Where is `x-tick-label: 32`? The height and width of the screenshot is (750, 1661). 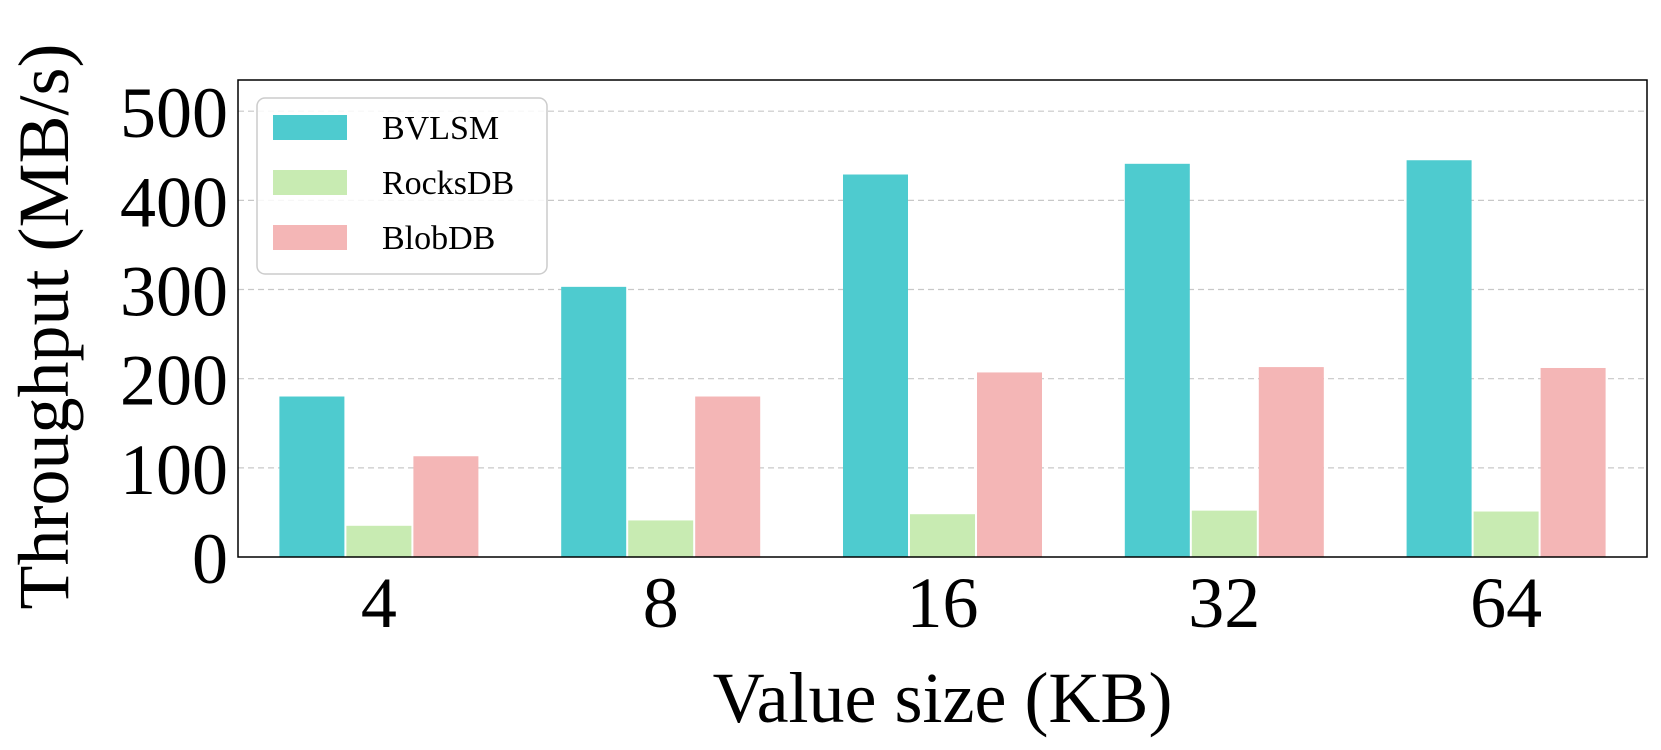
x-tick-label: 32 is located at coordinates (1224, 603).